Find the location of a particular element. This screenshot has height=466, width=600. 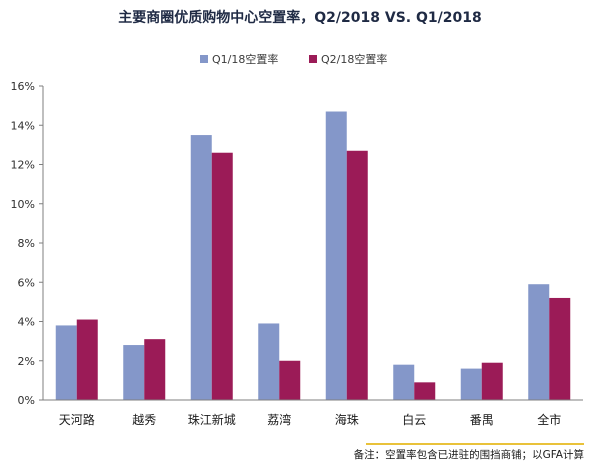

y-tick-label: 8% is located at coordinates (26, 243).